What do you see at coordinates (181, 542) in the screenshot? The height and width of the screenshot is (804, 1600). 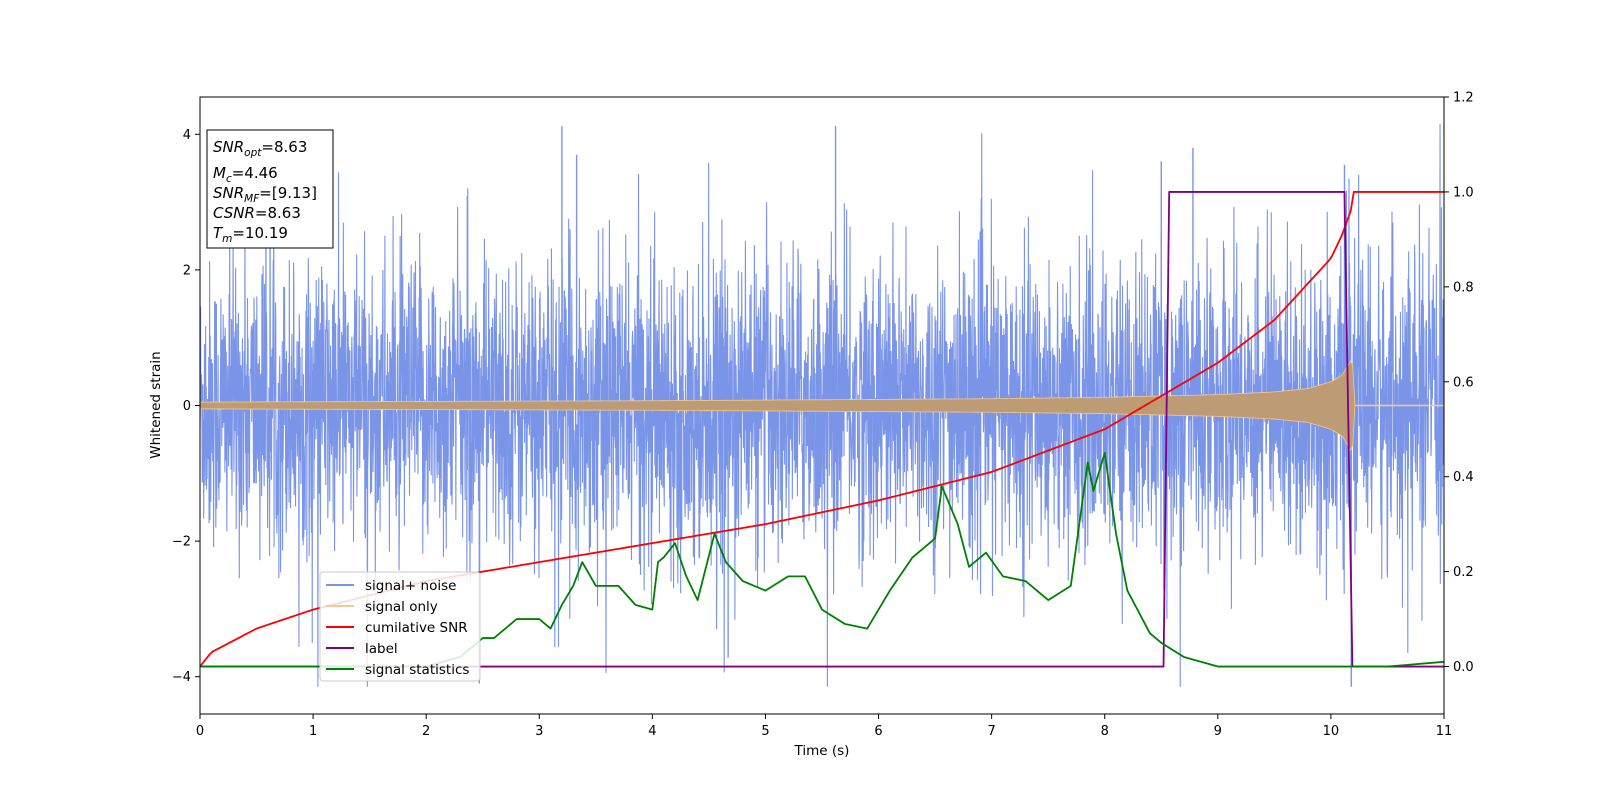 I see `y-tick-label: −2` at bounding box center [181, 542].